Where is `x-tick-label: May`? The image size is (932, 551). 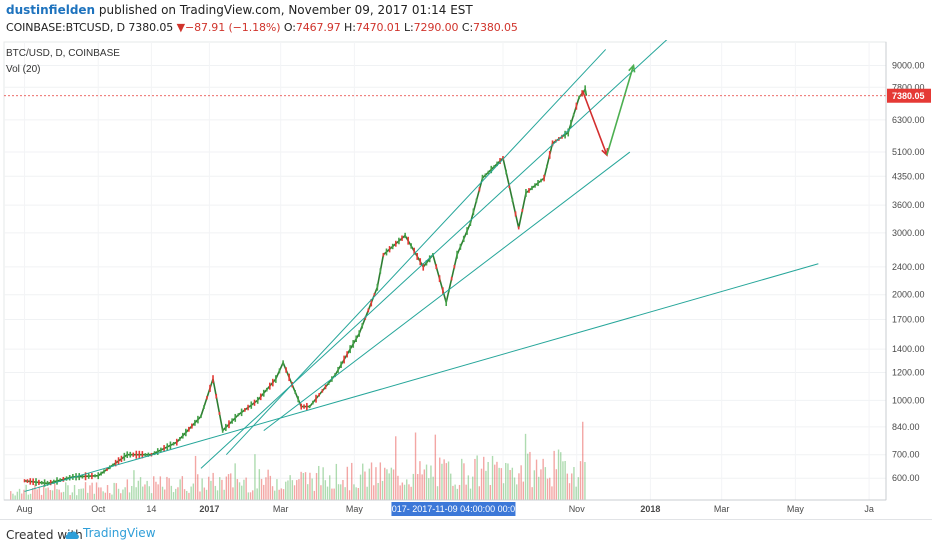
x-tick-label: May is located at coordinates (355, 509).